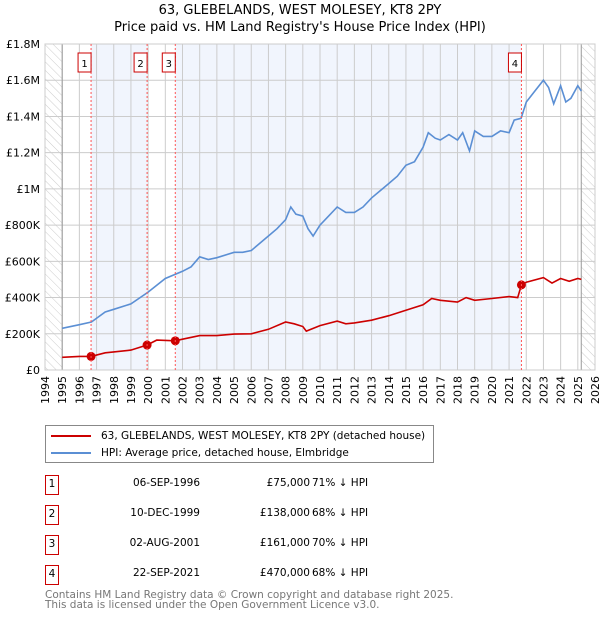 The image size is (600, 620). Describe the element at coordinates (52, 485) in the screenshot. I see `sale-marker-badge: 1` at that location.